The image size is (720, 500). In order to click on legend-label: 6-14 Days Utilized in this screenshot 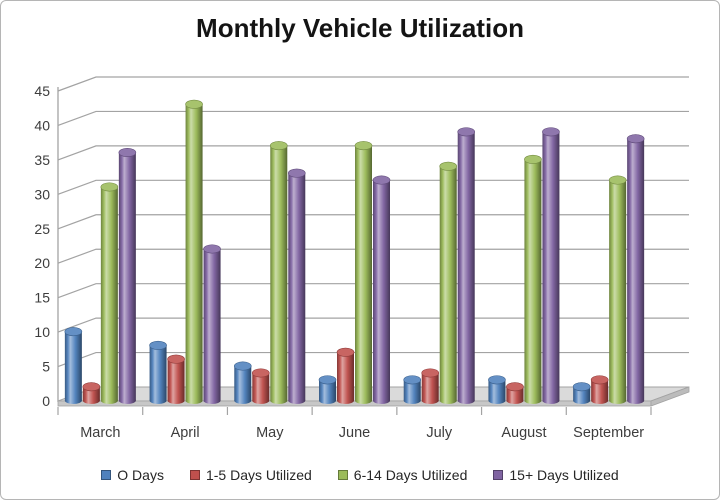, I will do `click(410, 475)`.